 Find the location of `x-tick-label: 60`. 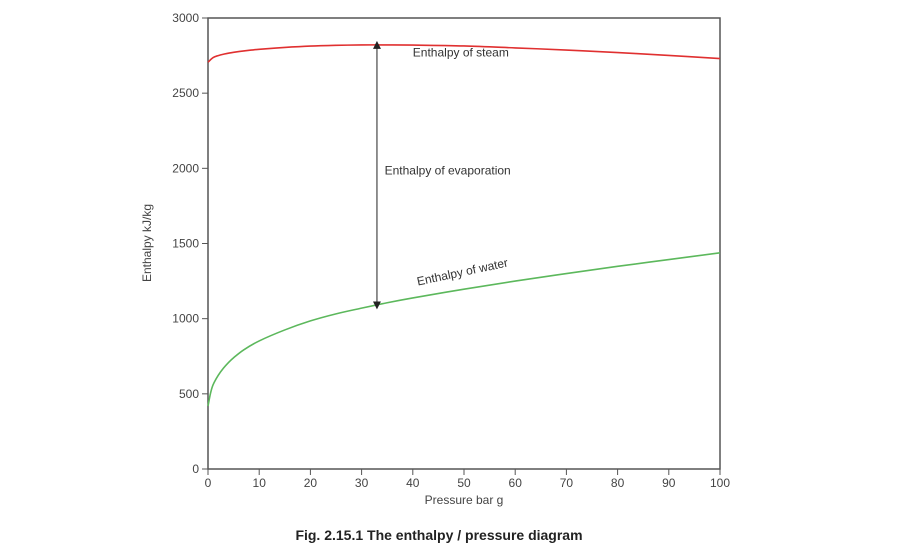

x-tick-label: 60 is located at coordinates (516, 483).